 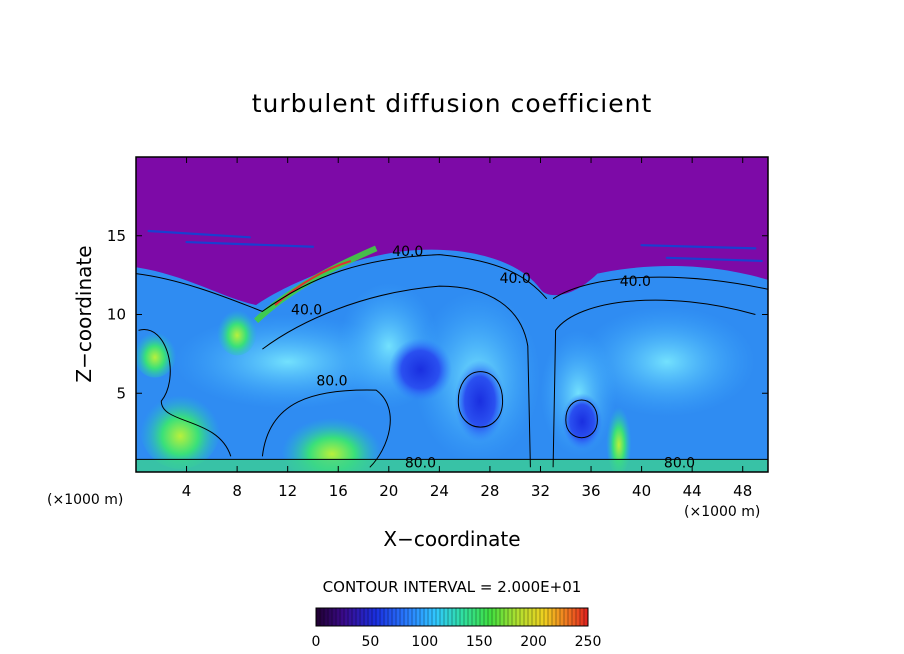 I want to click on shear-core, so click(x=313, y=282).